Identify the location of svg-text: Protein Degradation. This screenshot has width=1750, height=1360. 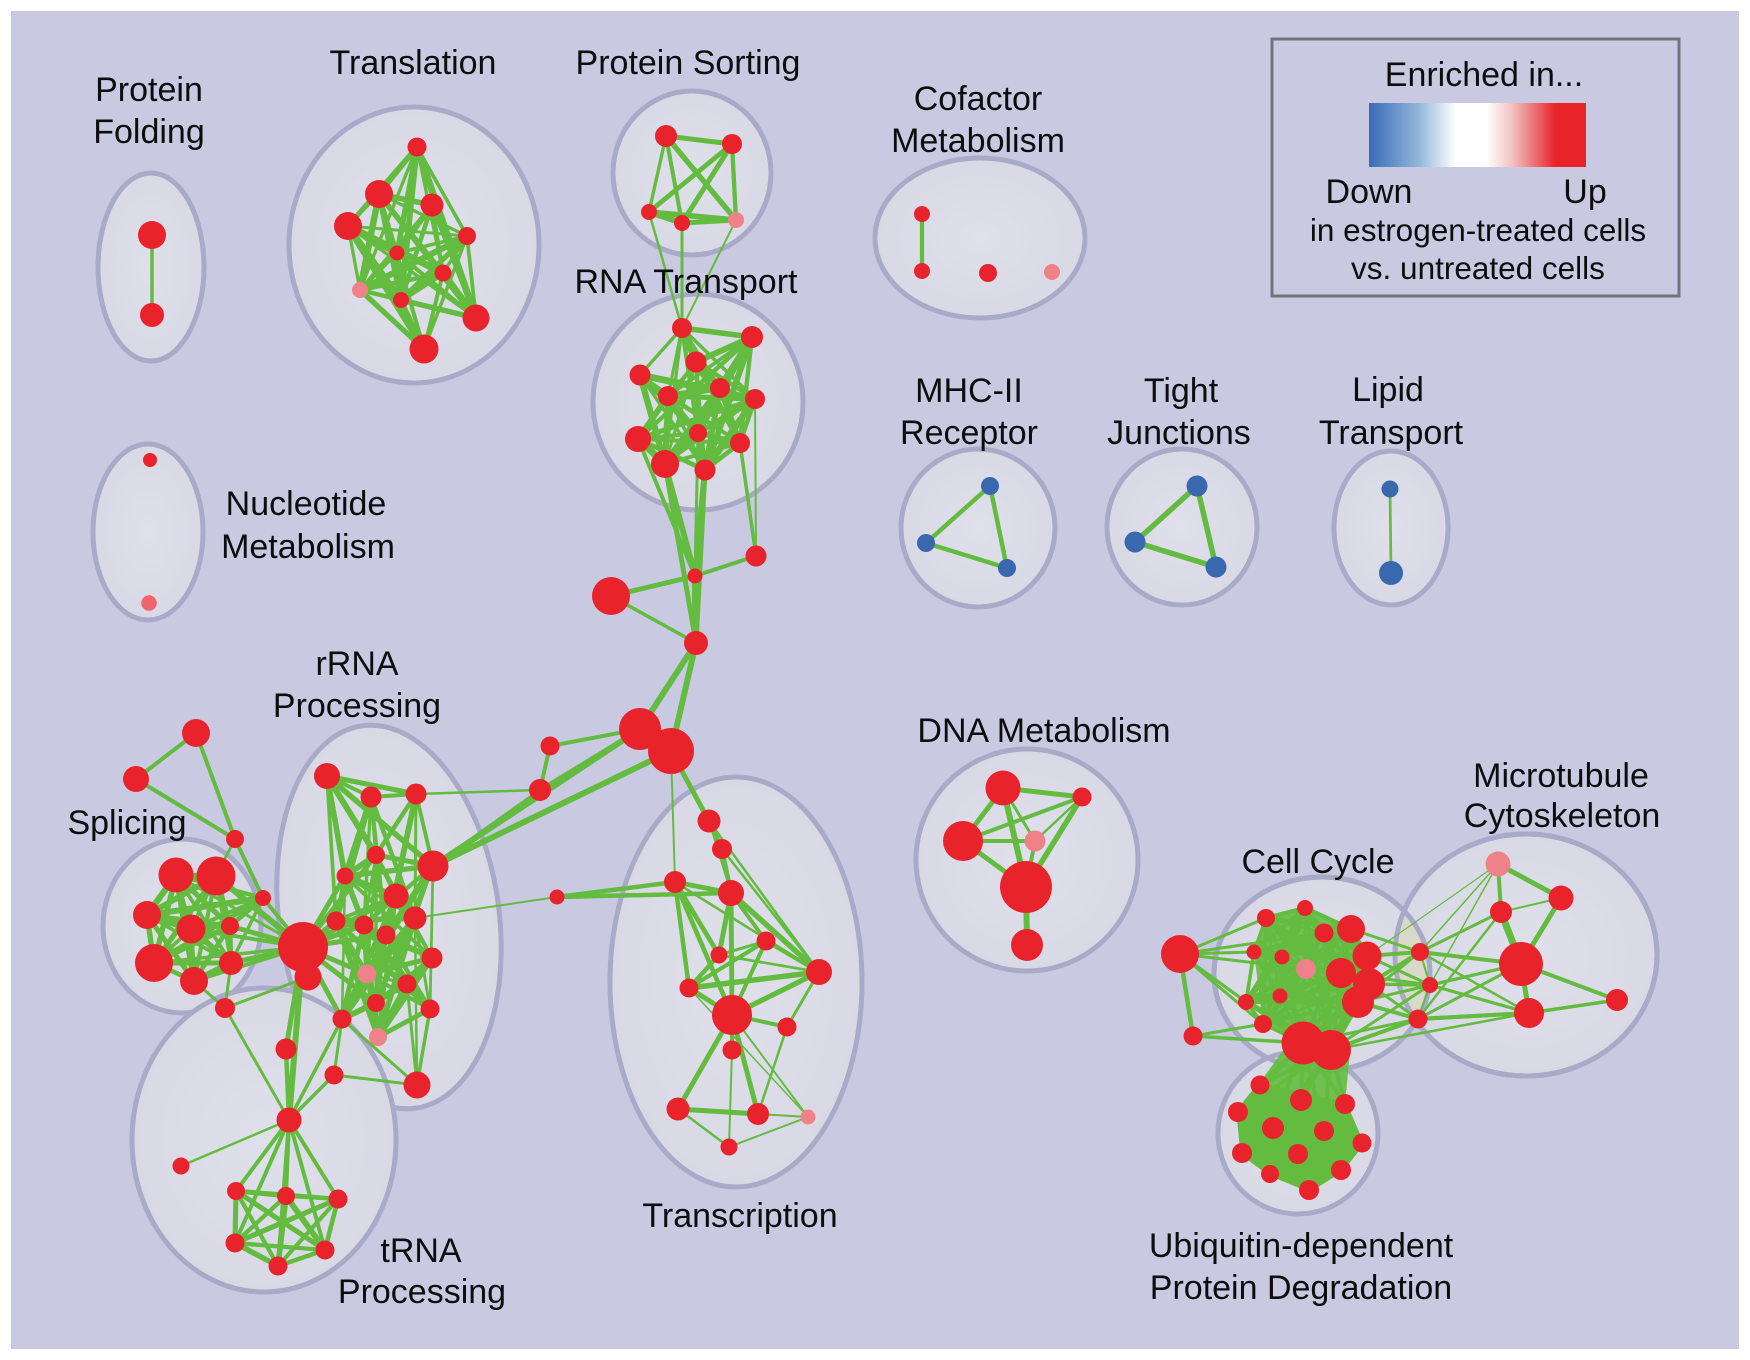
(1301, 1288).